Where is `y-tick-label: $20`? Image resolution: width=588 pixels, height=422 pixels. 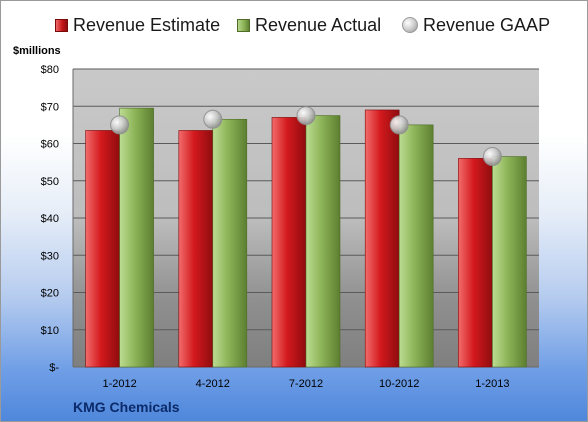
y-tick-label: $20 is located at coordinates (50, 294).